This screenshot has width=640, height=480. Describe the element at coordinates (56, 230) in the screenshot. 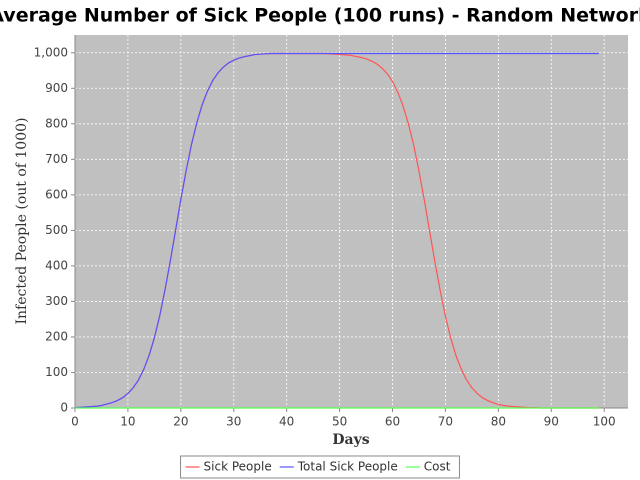

I see `y-tick-label: 500` at that location.